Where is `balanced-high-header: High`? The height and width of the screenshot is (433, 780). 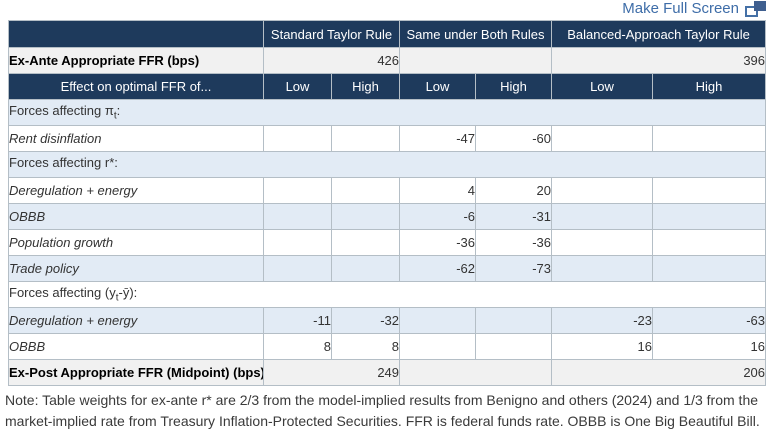
balanced-high-header: High is located at coordinates (709, 86).